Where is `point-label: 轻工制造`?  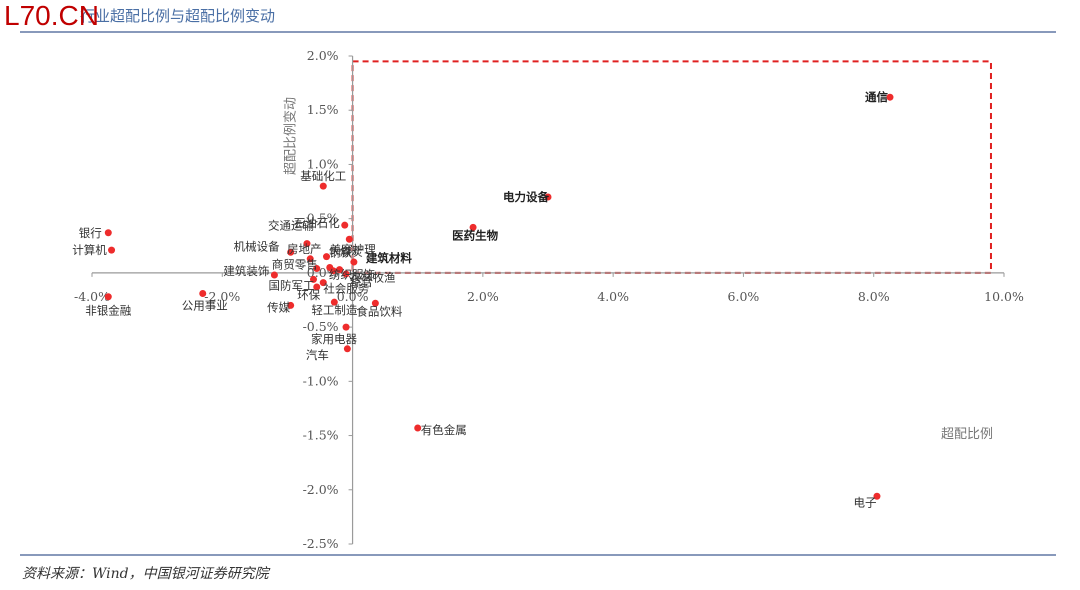
point-label: 轻工制造 is located at coordinates (334, 310).